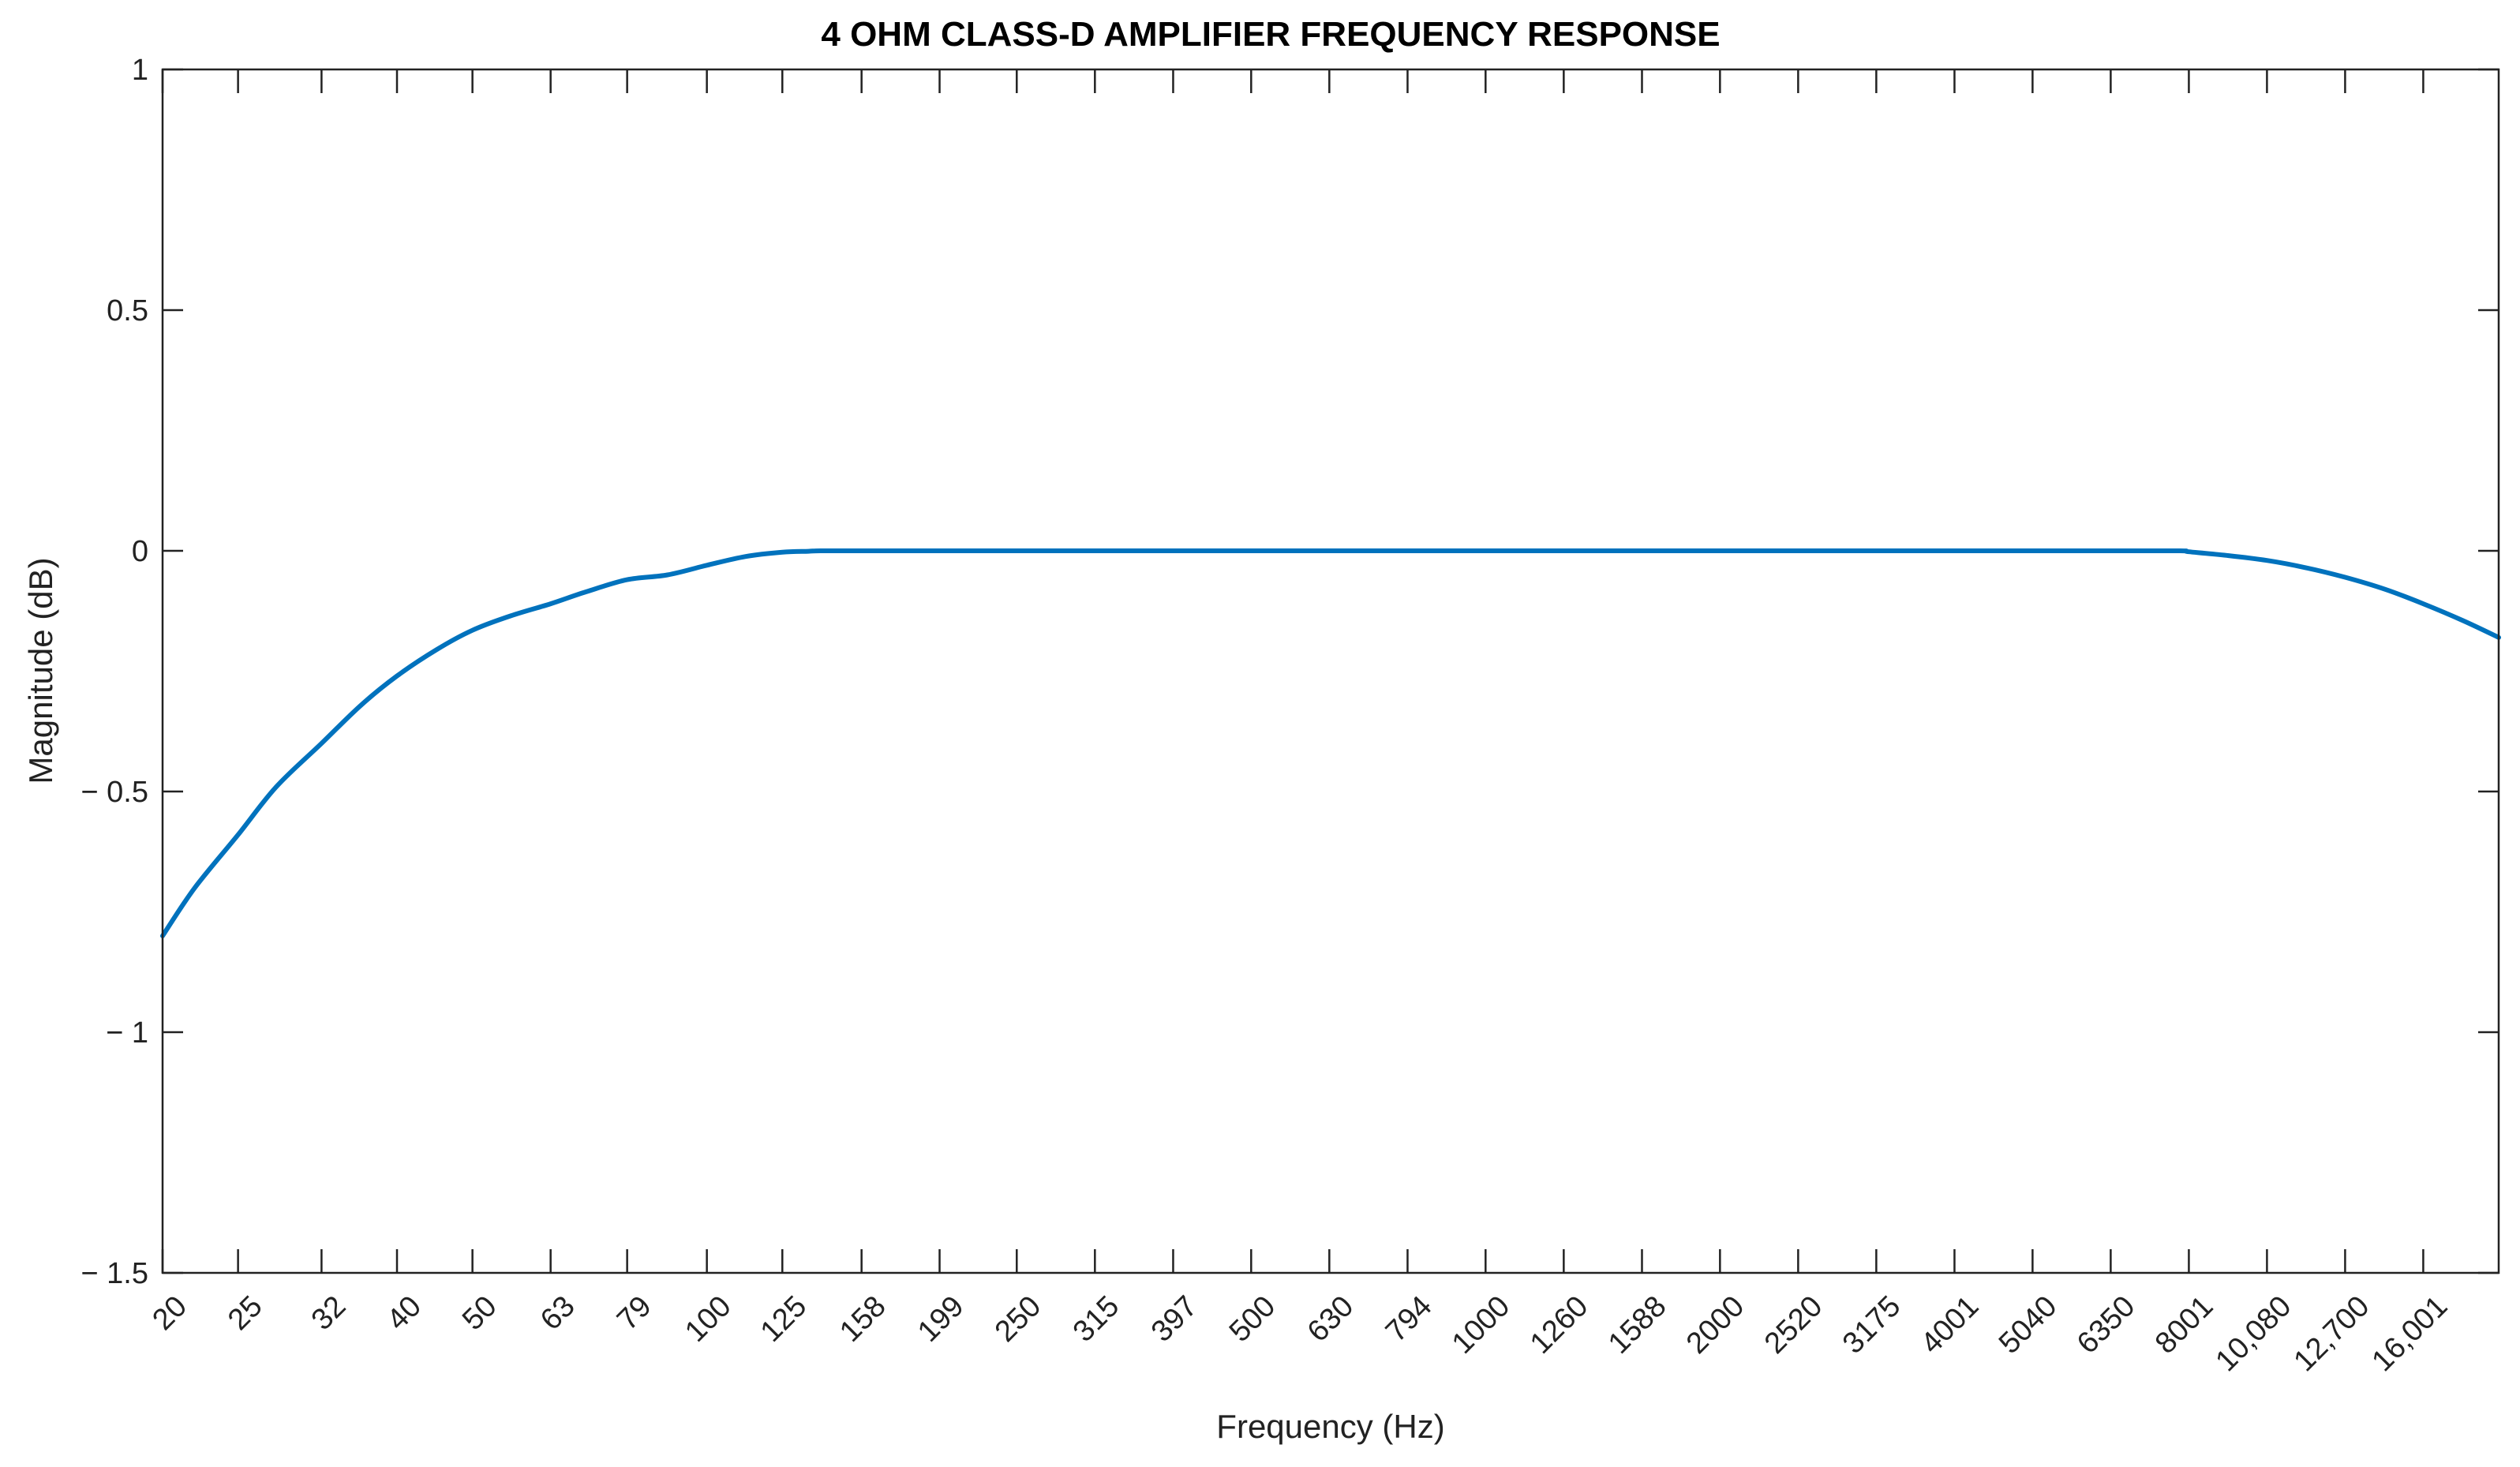 The height and width of the screenshot is (1467, 2520). Describe the element at coordinates (245, 1313) in the screenshot. I see `x-tick-label: 25` at that location.